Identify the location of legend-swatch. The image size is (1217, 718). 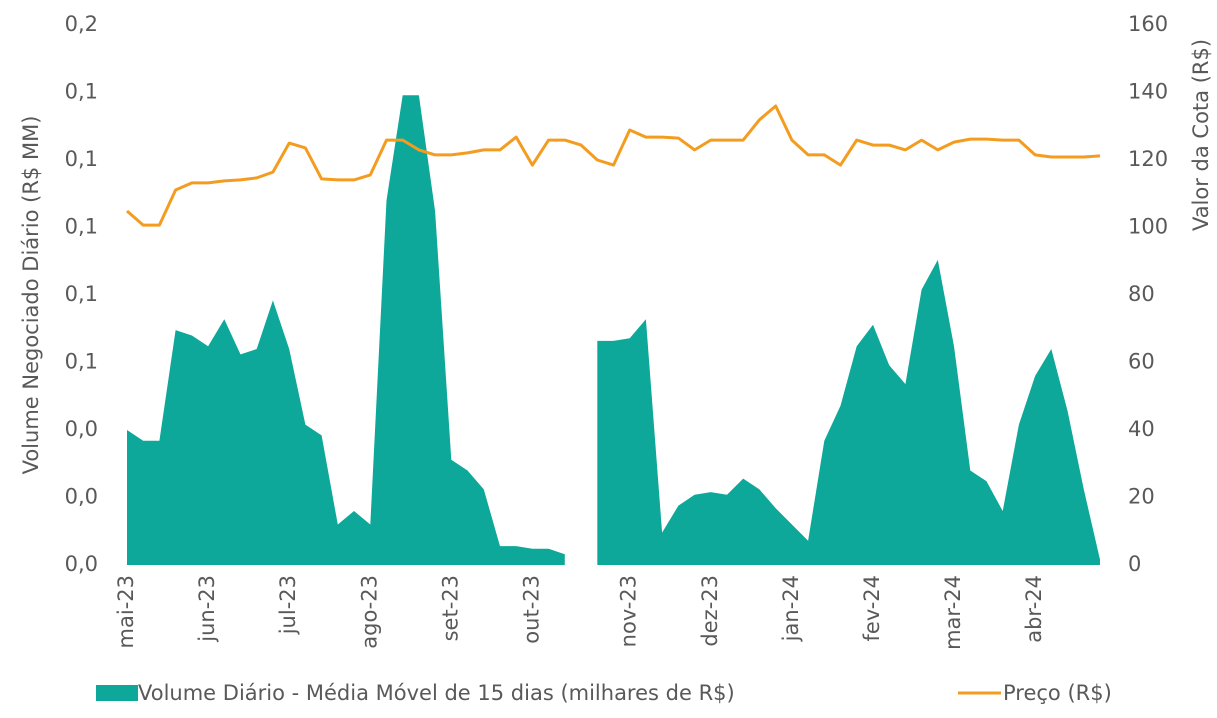
(117, 693).